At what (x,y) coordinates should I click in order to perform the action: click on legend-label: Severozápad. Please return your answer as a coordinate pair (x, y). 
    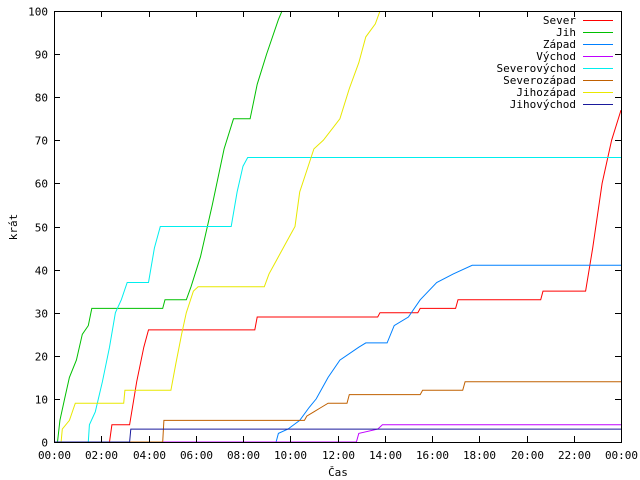
    Looking at the image, I should click on (539, 80).